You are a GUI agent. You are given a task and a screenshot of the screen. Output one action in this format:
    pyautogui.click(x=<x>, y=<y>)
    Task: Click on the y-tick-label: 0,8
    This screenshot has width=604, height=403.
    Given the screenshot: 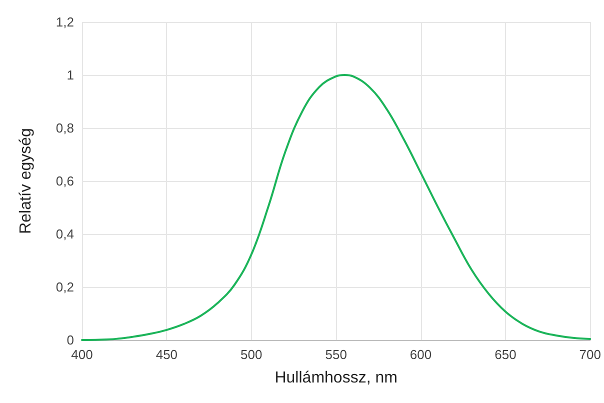 What is the action you would take?
    pyautogui.click(x=65, y=128)
    